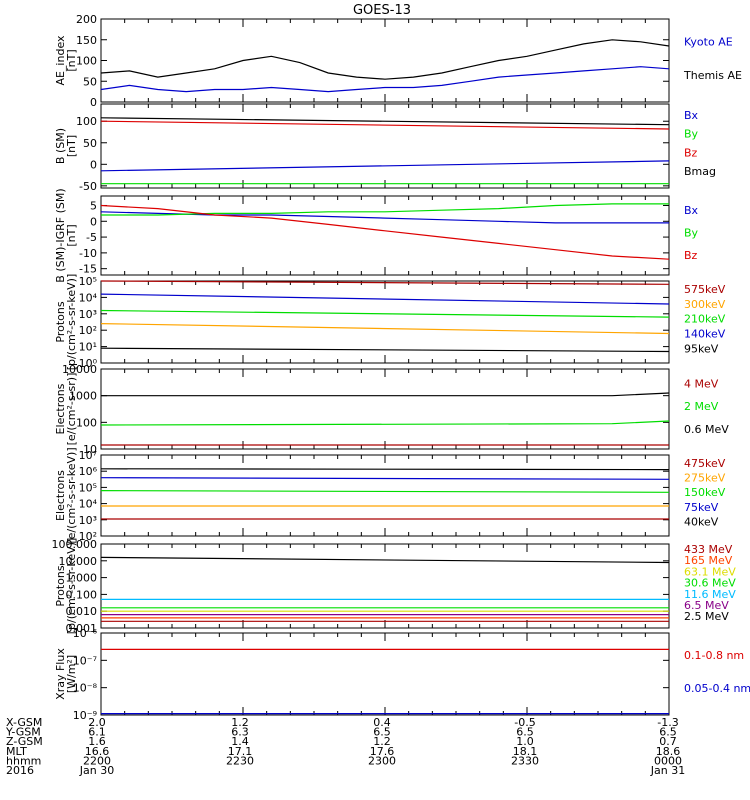  I want to click on panel-2: -50 0 50 100 B (SM)[nT] Bx By Bz Bmag, so click(385, 148).